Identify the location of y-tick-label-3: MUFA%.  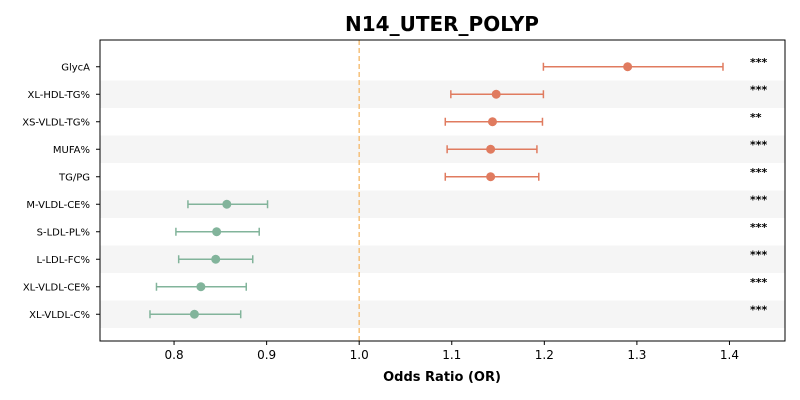
(71, 150).